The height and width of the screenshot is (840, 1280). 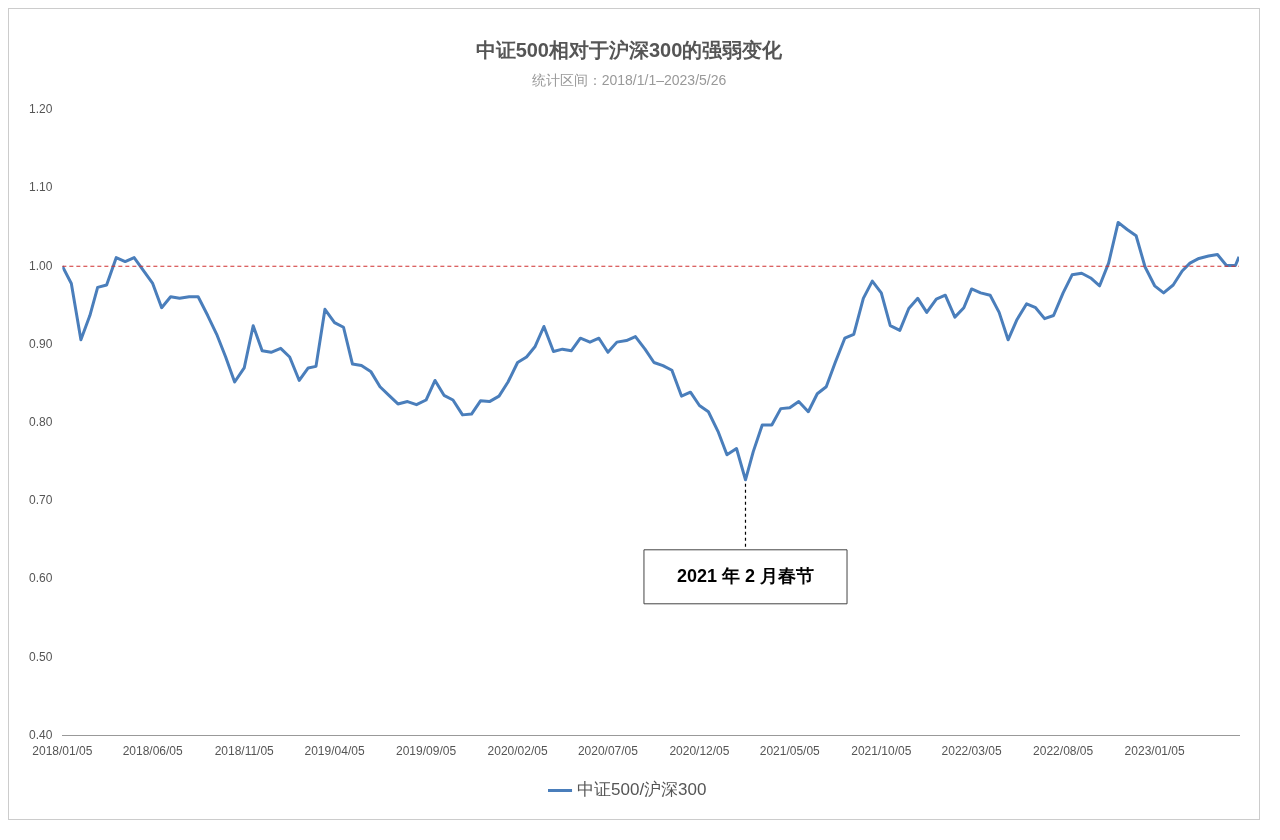 I want to click on x-tick-label: 2019/04/05, so click(x=334, y=751).